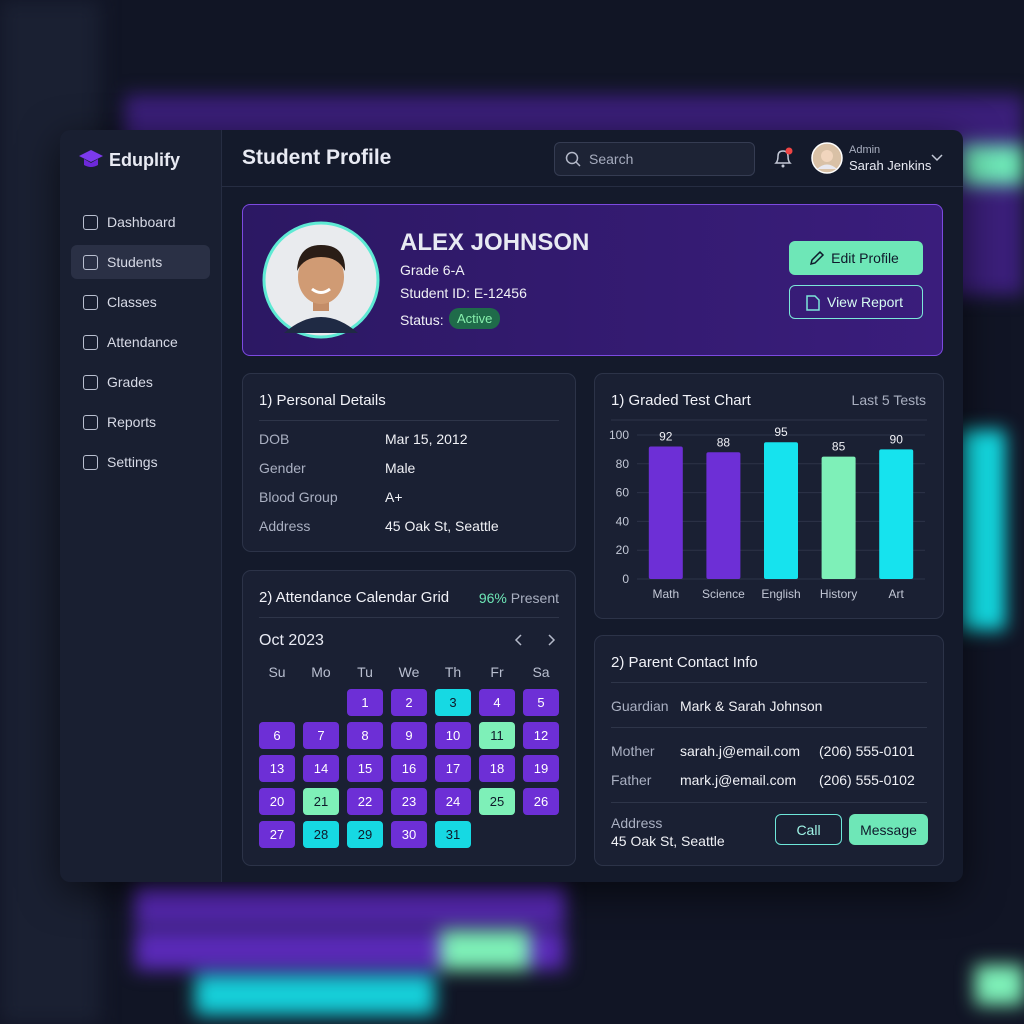 This screenshot has width=1024, height=1024. What do you see at coordinates (724, 442) in the screenshot?
I see `data-label: 88` at bounding box center [724, 442].